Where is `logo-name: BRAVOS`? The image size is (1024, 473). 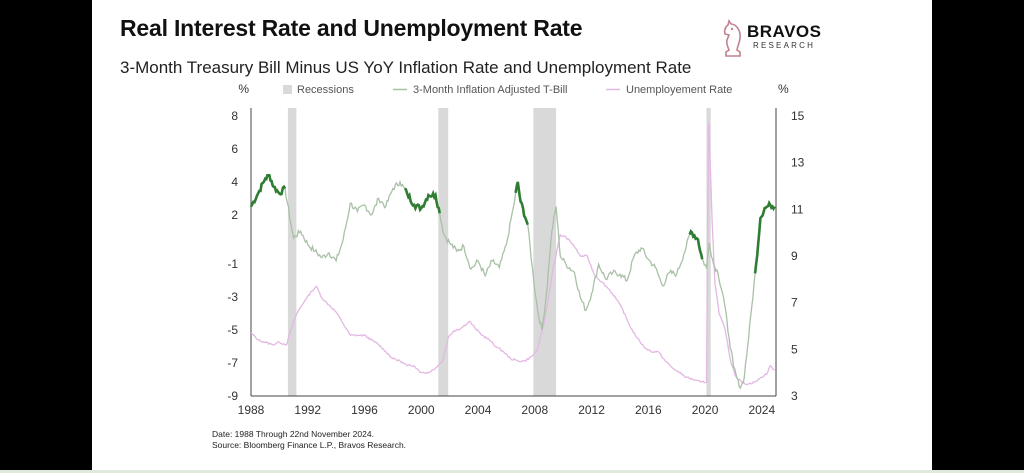
logo-name: BRAVOS is located at coordinates (784, 31).